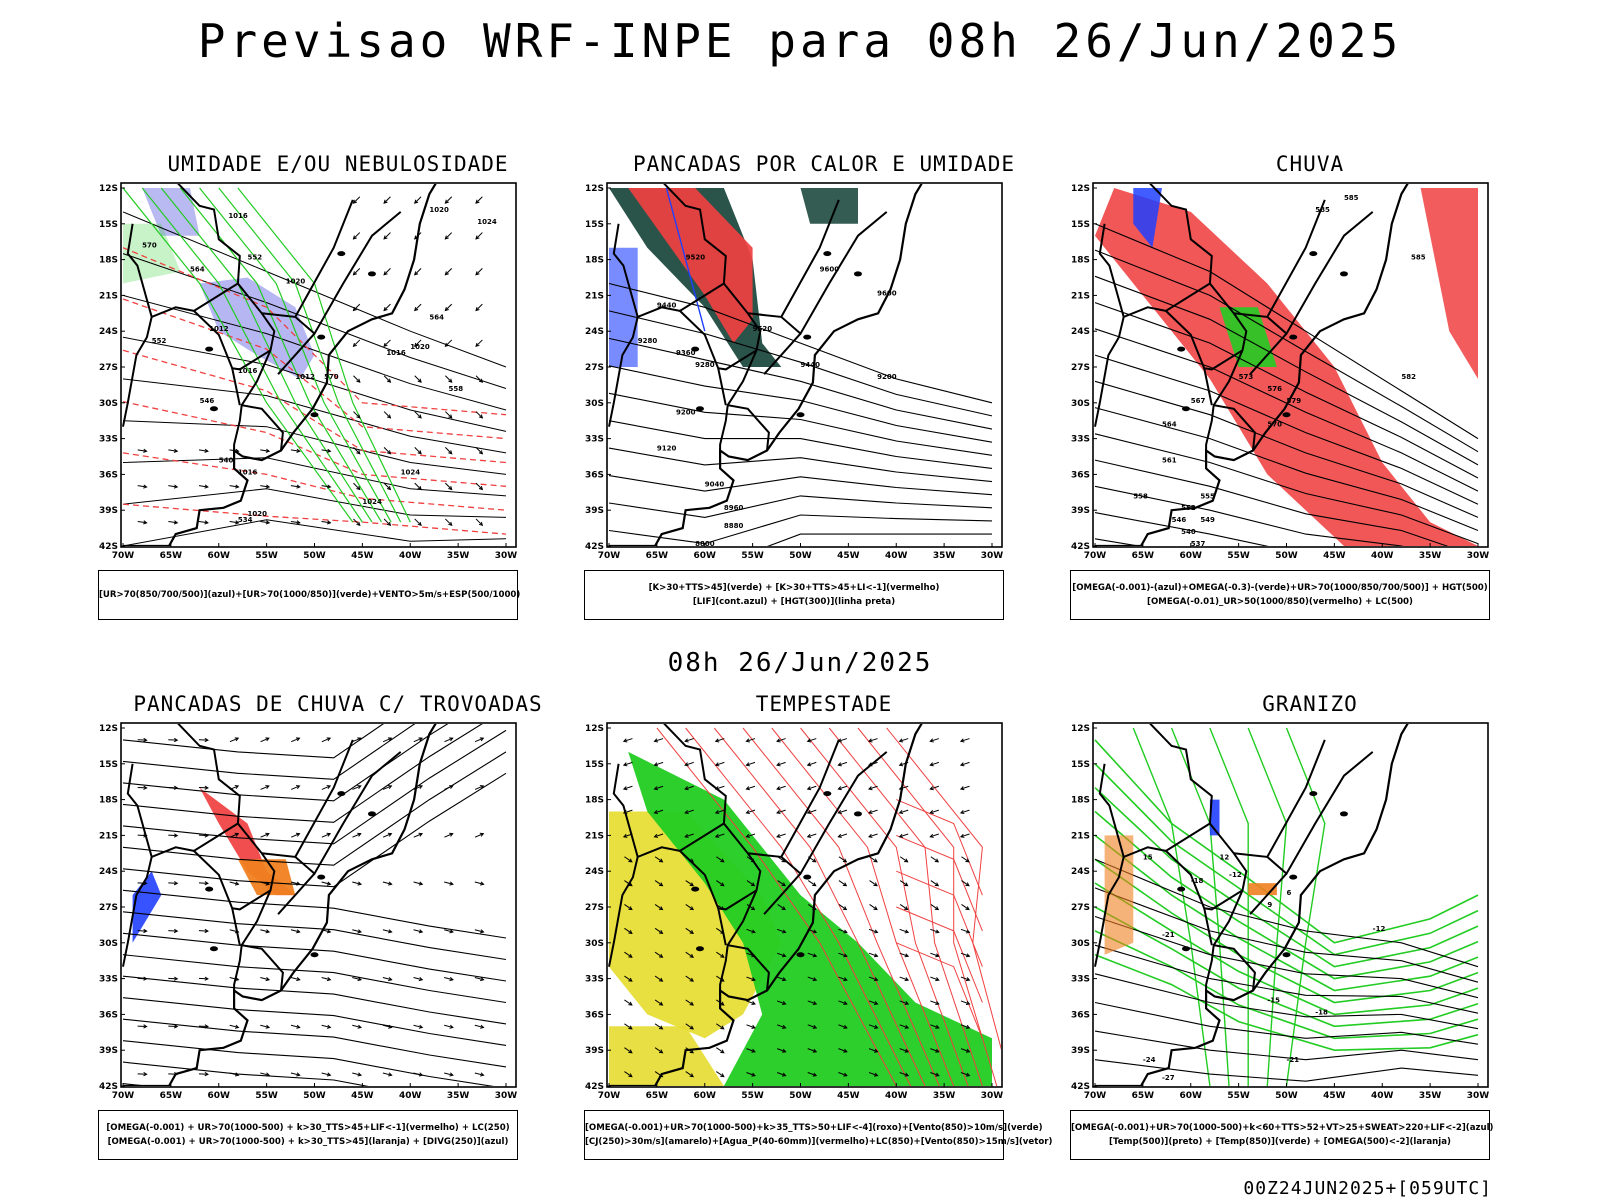 This screenshot has width=1600, height=1200. Describe the element at coordinates (1248, 337) in the screenshot. I see `field-area` at that location.